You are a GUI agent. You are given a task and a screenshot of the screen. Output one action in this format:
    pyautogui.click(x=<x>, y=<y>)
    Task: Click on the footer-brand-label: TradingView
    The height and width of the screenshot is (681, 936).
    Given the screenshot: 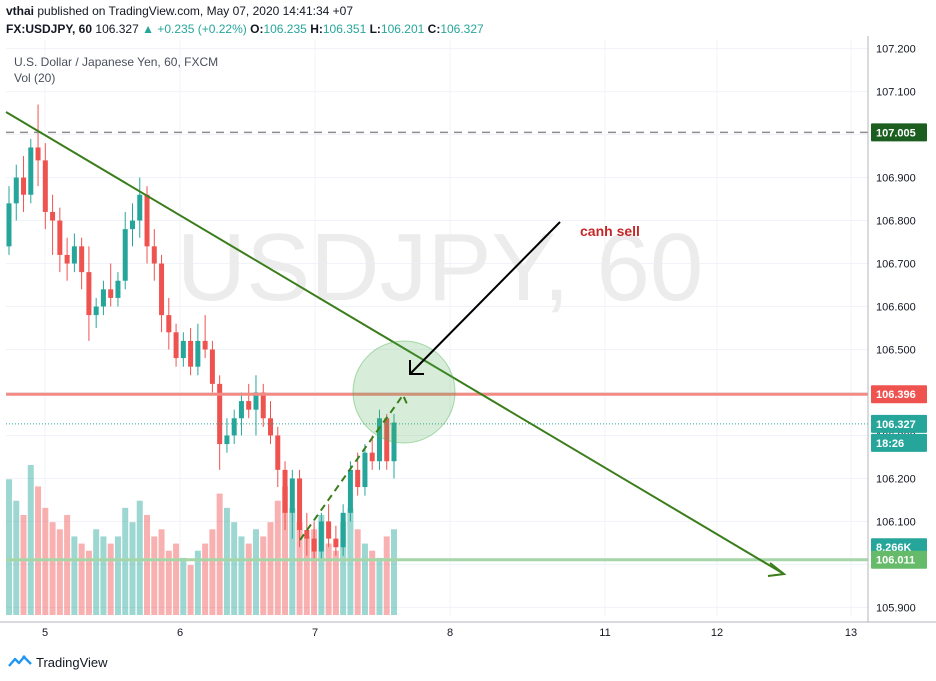 What is the action you would take?
    pyautogui.click(x=72, y=662)
    